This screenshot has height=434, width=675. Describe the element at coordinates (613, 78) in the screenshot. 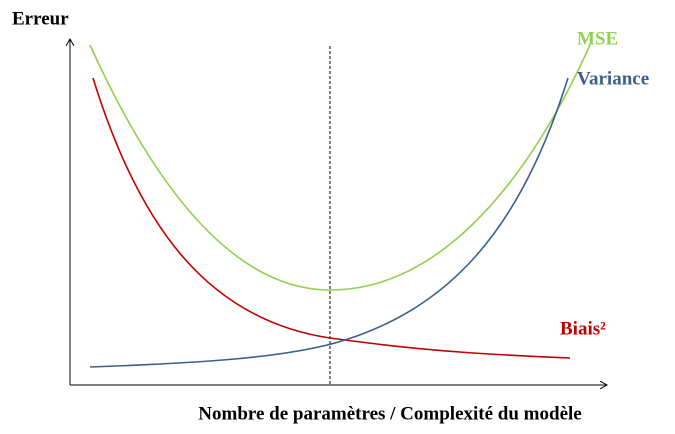

I see `variance-label: Variance` at that location.